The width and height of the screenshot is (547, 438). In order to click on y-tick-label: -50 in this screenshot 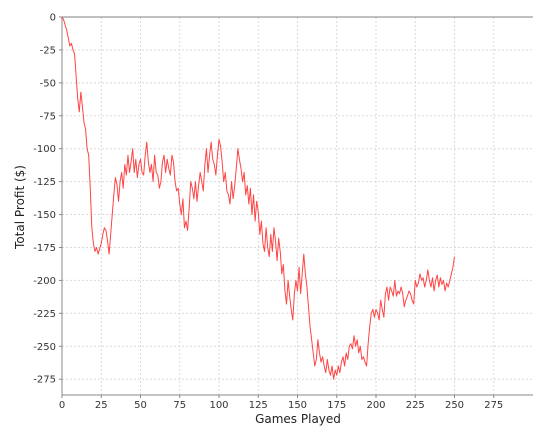, I will do `click(48, 83)`.